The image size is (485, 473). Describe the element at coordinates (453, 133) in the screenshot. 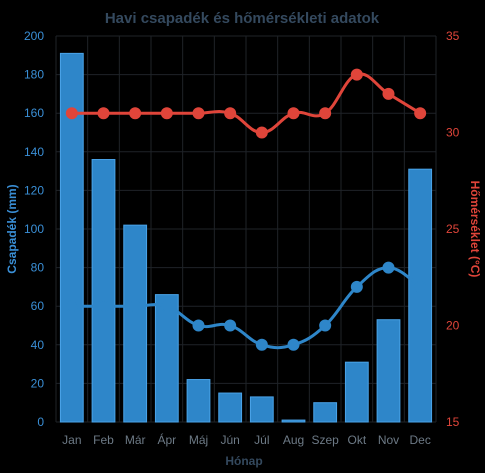

I see `y-tick-label-right: 30` at that location.